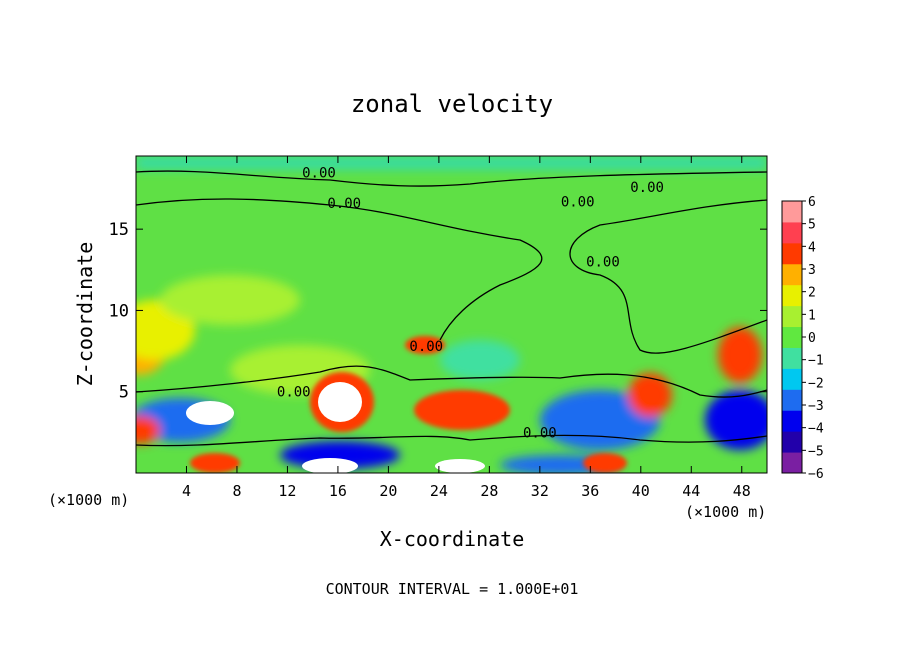 This screenshot has width=904, height=654. I want to click on colorbar: 6 5 4 3 2 1 0 −1 −2 −3 −4 −5 −6, so click(802, 338).